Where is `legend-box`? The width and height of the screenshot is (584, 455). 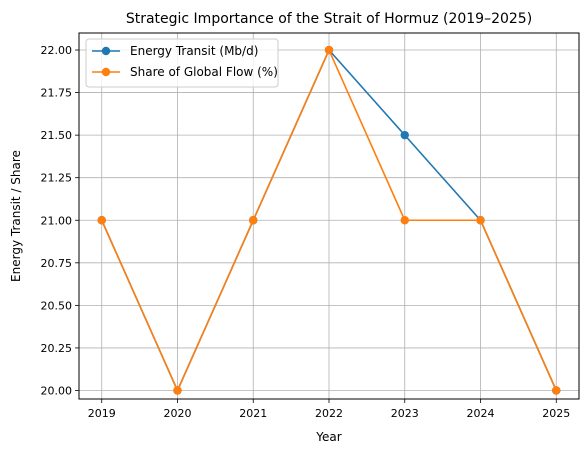 legend-box is located at coordinates (182, 63).